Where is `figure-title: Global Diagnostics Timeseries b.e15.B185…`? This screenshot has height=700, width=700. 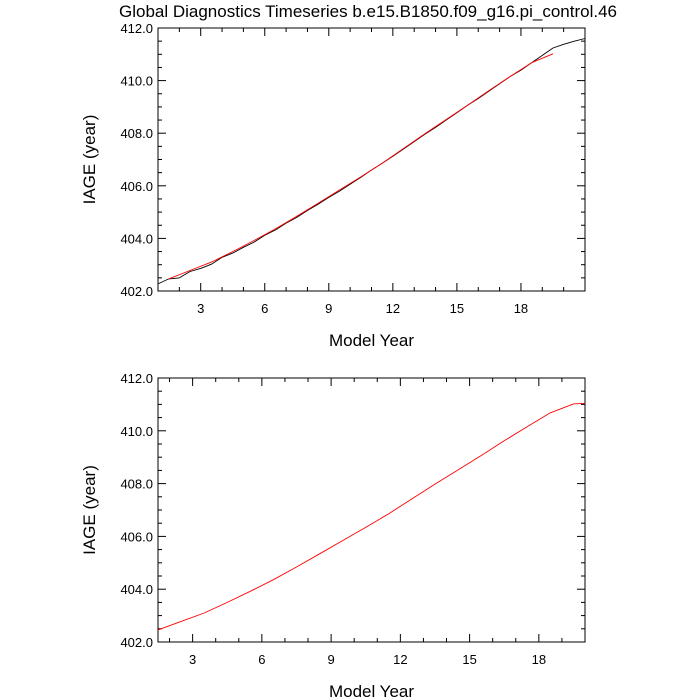
figure-title: Global Diagnostics Timeseries b.e15.B185… is located at coordinates (368, 11).